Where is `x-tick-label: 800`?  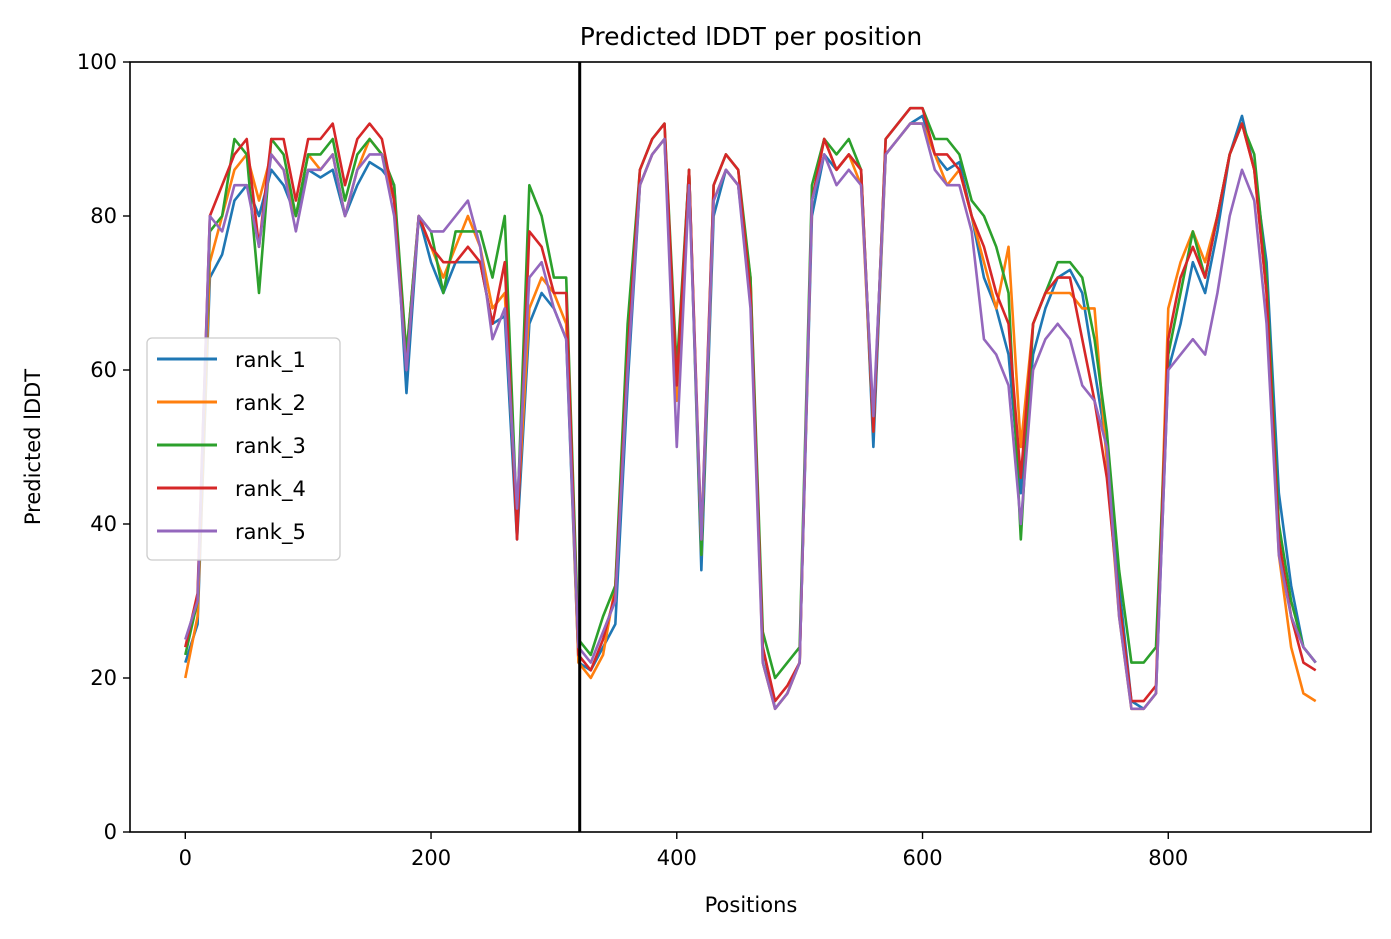 x-tick-label: 800 is located at coordinates (1168, 858).